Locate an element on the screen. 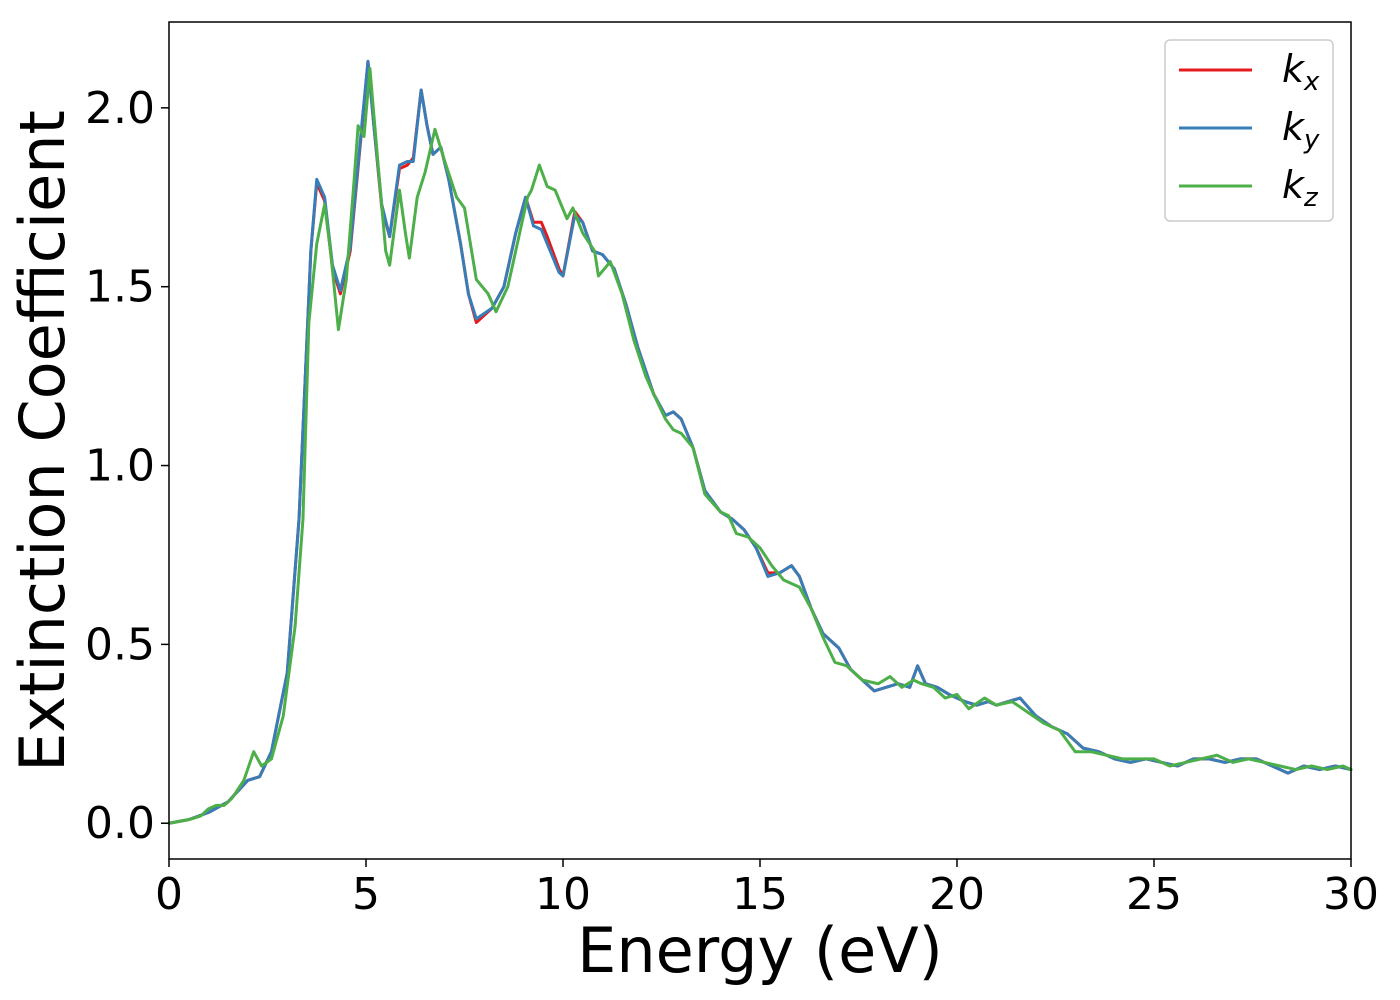 This screenshot has width=1400, height=1000. x-tick-label: 15 is located at coordinates (760, 894).